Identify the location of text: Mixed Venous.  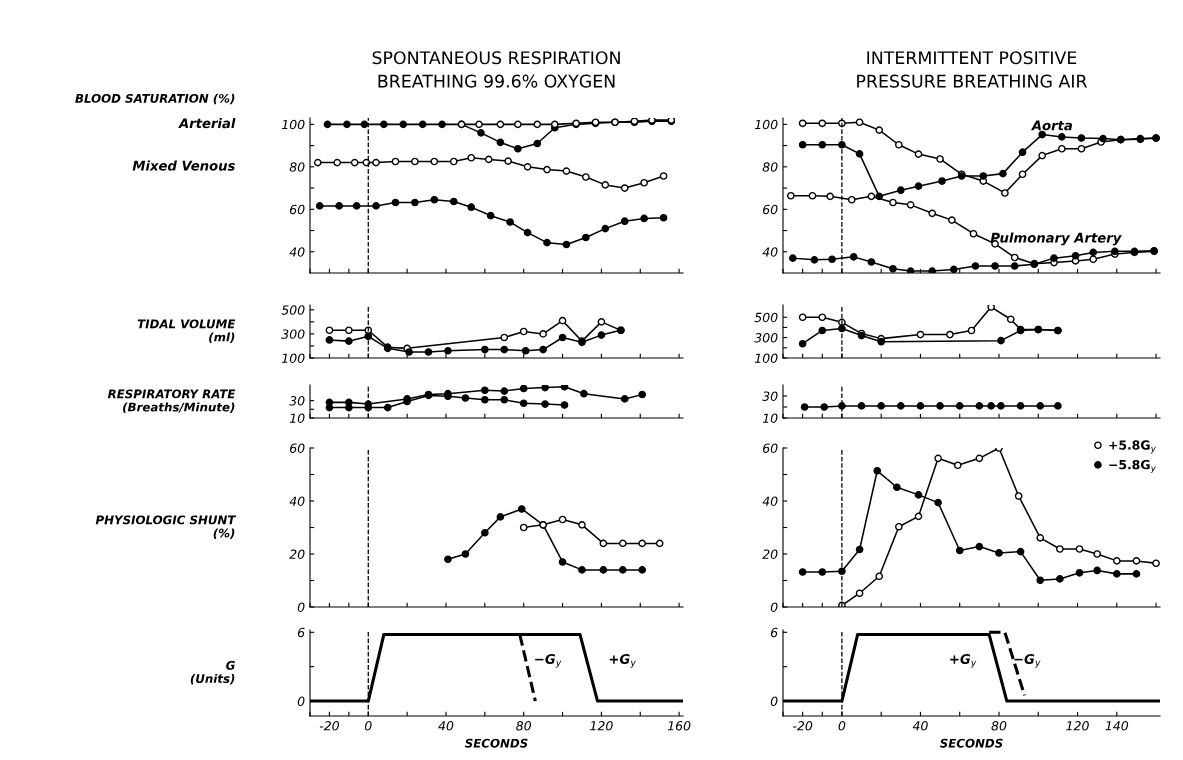
(183, 165).